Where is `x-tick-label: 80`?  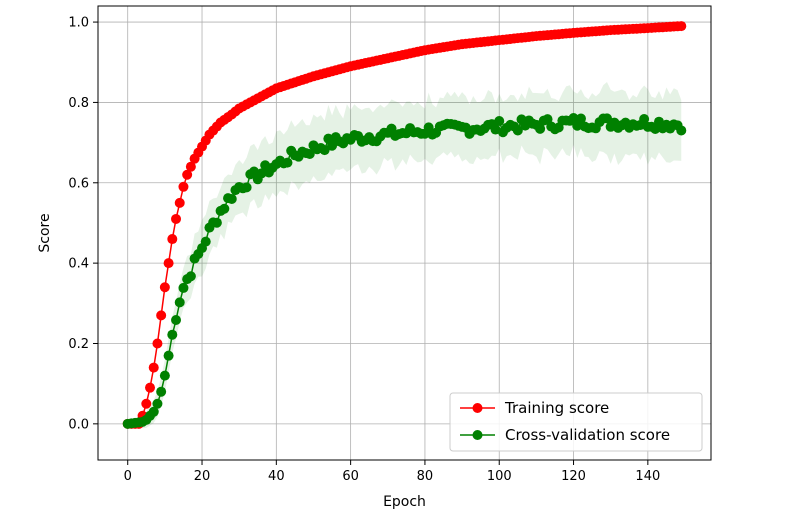
x-tick-label: 80 is located at coordinates (425, 476).